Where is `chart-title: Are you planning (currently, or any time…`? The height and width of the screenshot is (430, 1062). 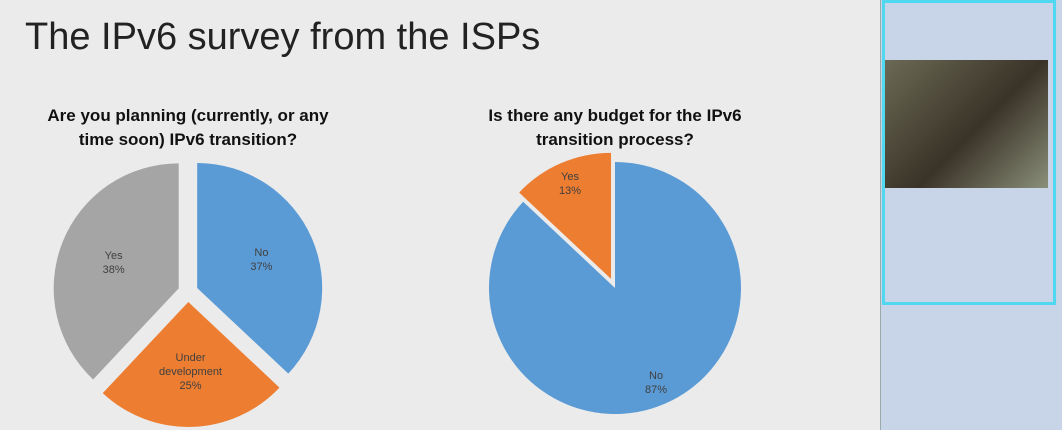
chart-title: Are you planning (currently, or any time… is located at coordinates (188, 127).